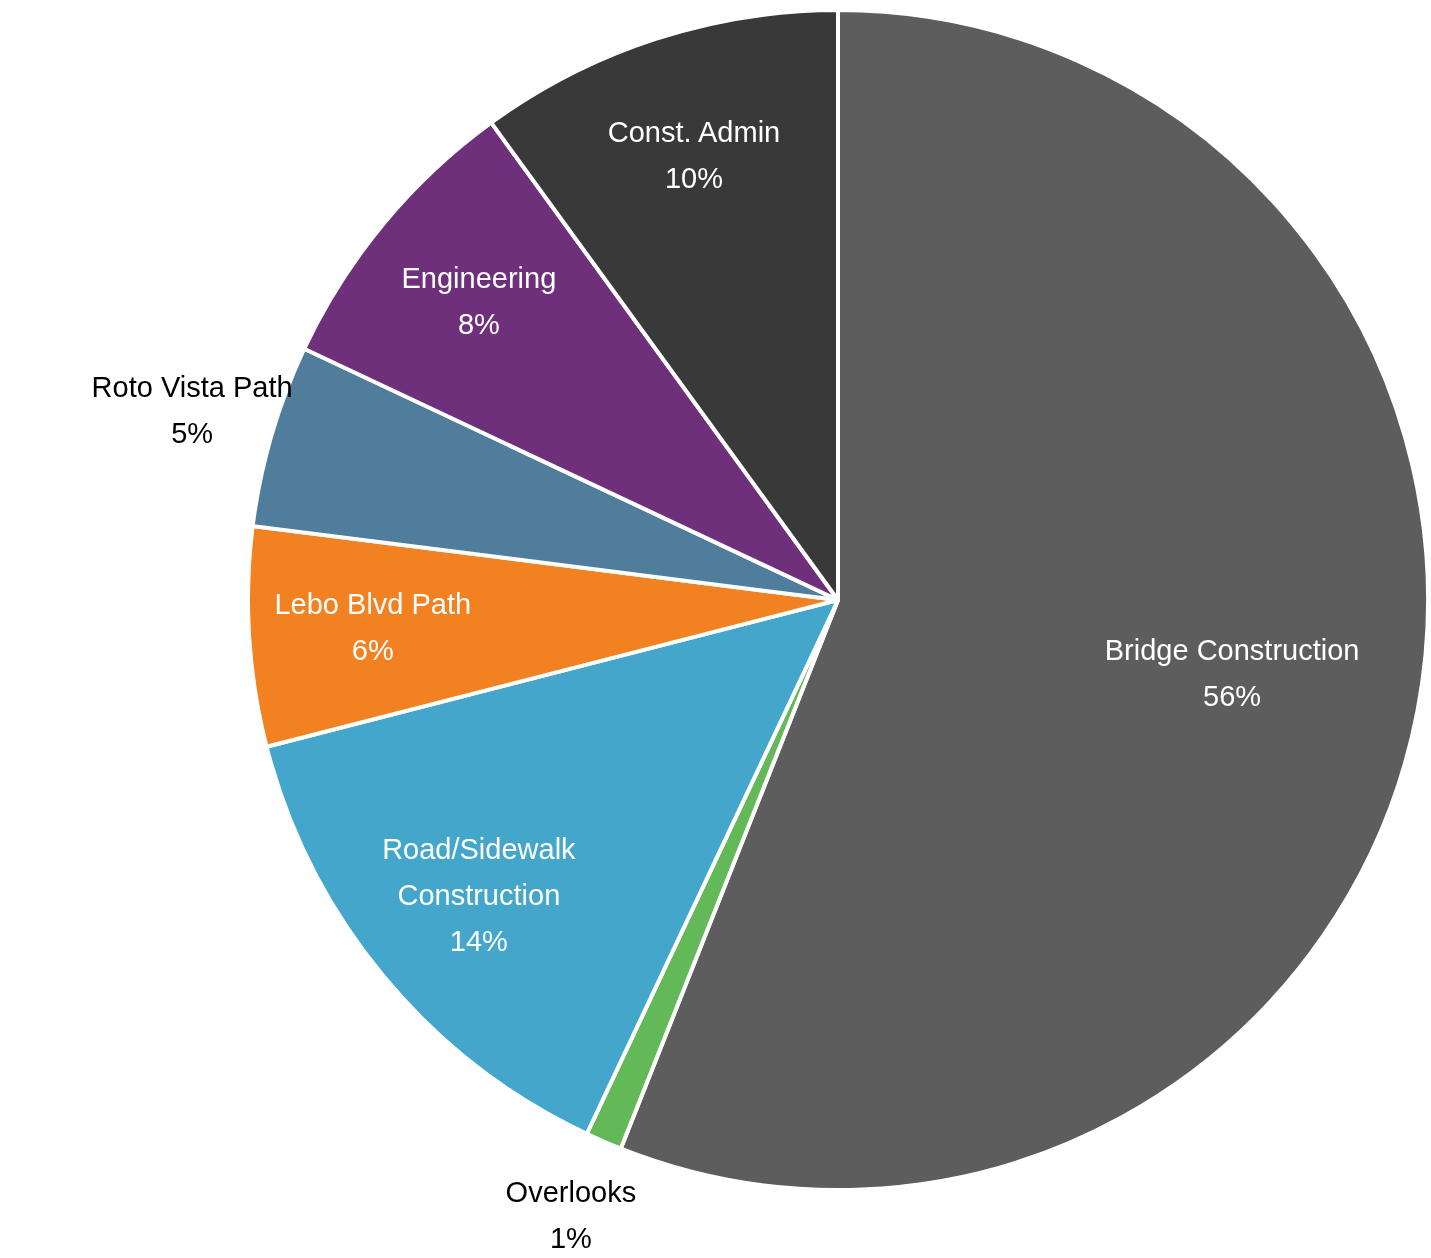 Image resolution: width=1431 pixels, height=1258 pixels. Describe the element at coordinates (571, 1192) in the screenshot. I see `slice-label: Overlooks` at that location.